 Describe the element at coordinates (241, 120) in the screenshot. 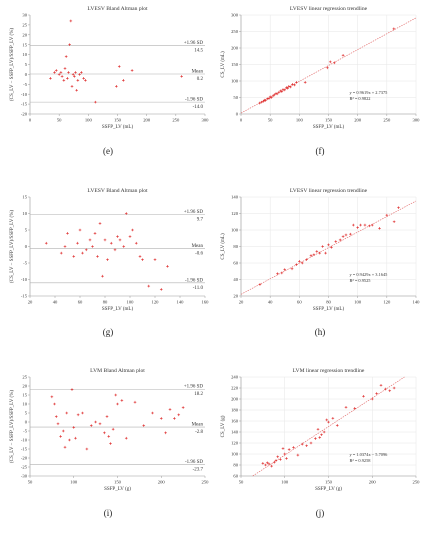

I see `x-tick-label: 0` at that location.